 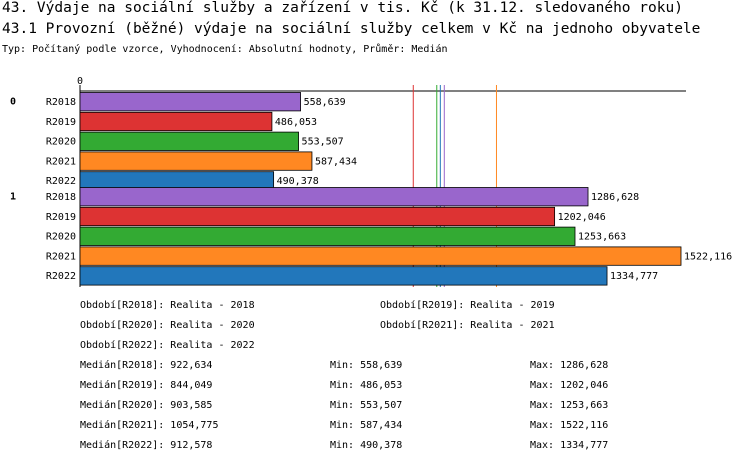 What do you see at coordinates (366, 405) in the screenshot?
I see `min-r2020: Min: 553,507` at bounding box center [366, 405].